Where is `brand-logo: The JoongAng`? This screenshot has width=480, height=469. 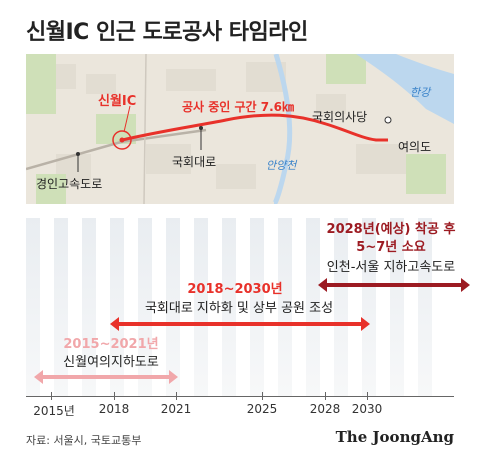
brand-logo: The JoongAng is located at coordinates (394, 437).